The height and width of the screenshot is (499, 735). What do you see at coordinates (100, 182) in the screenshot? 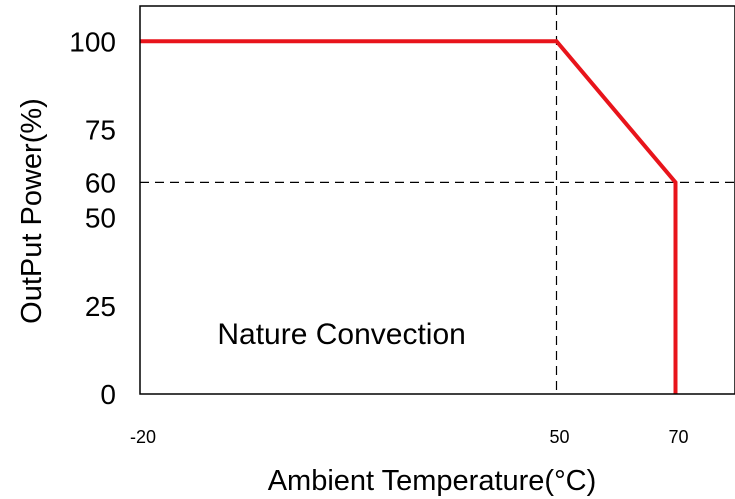
I see `y-tick-label-60: 60` at bounding box center [100, 182].